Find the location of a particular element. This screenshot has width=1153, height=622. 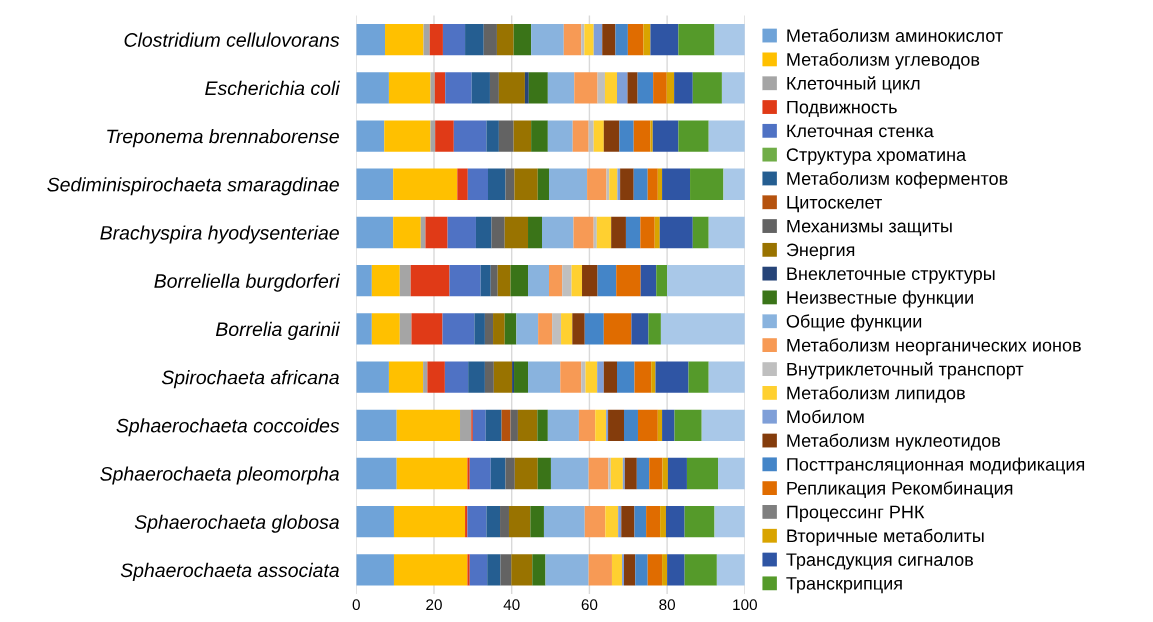

legend-label: Цитоскелет is located at coordinates (834, 204).